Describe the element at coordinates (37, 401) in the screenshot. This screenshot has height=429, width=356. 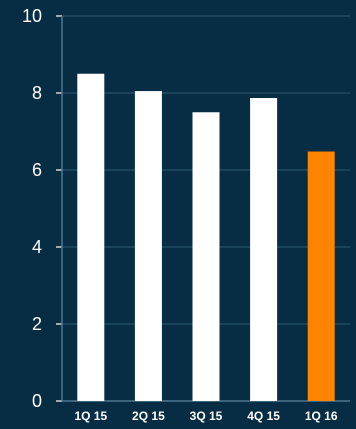
I see `y-tick-label-0: 0` at that location.